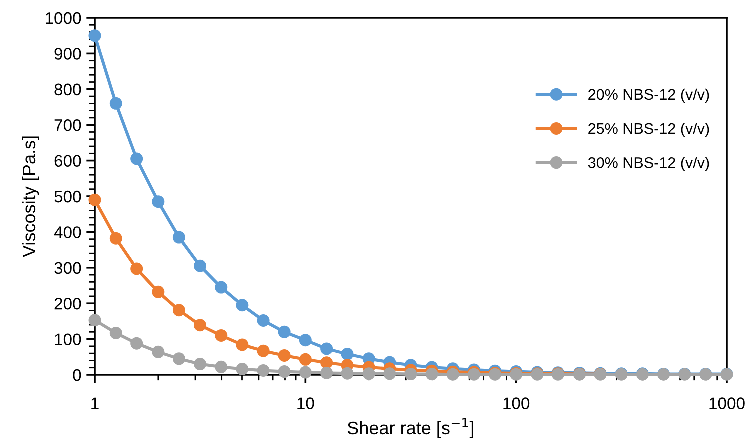 Image resolution: width=746 pixels, height=444 pixels. I want to click on y-tick-label: 600, so click(68, 161).